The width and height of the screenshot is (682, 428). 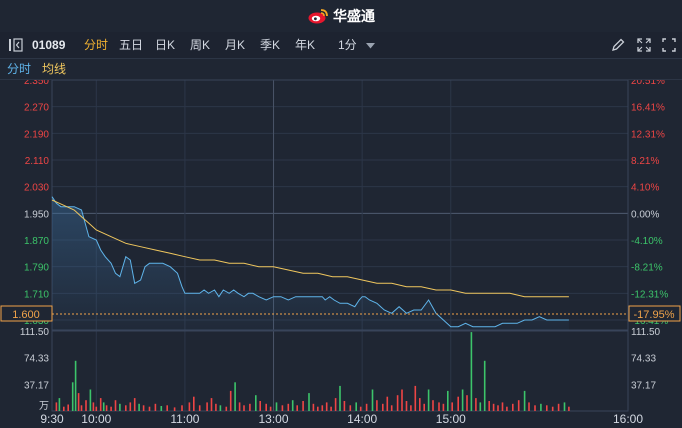 I want to click on toolbar: 01089 分时 五日 日K 周K 月K 季K 年K 1分, so click(x=341, y=45).